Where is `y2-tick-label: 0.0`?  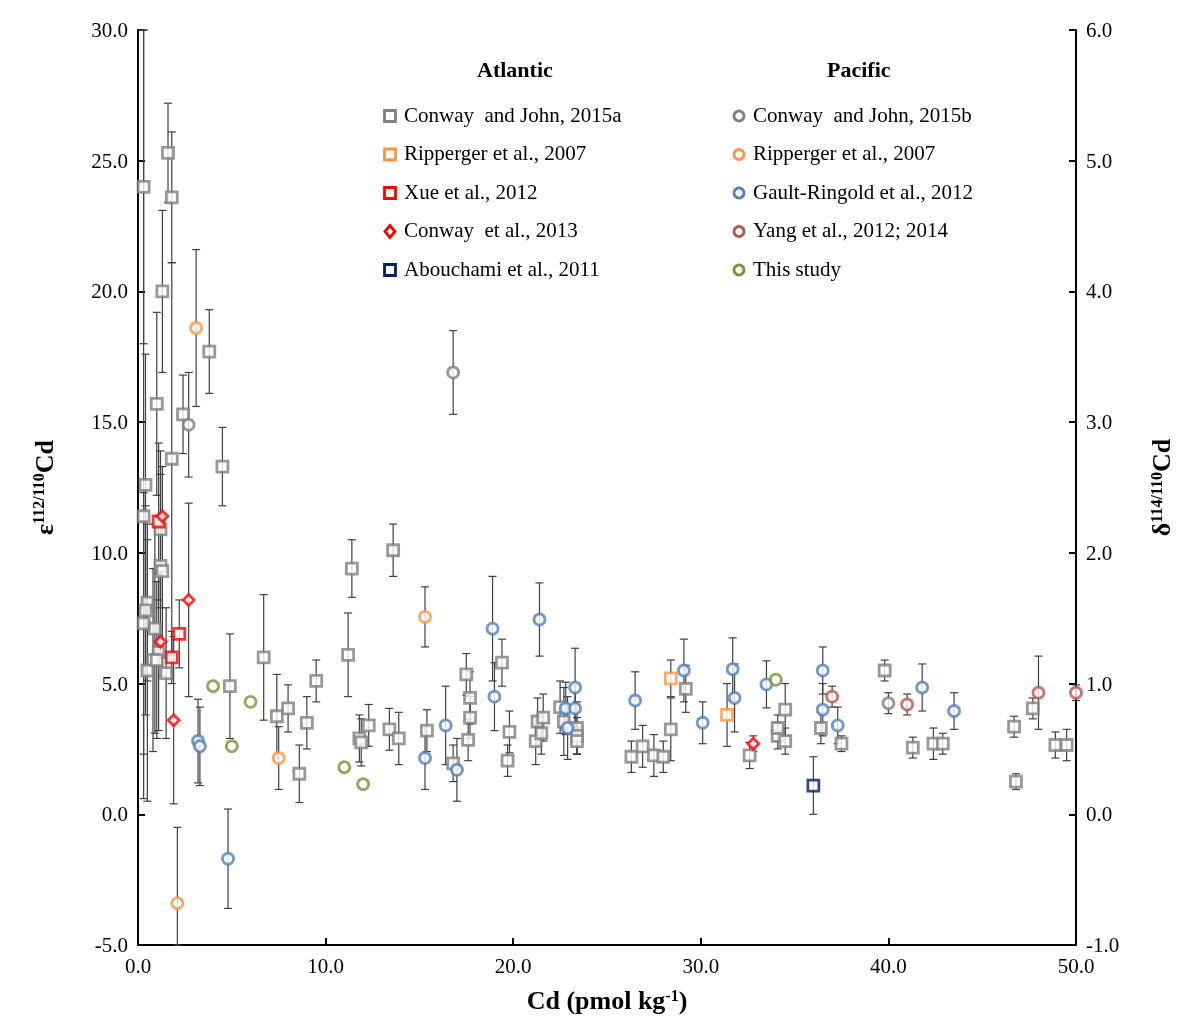 y2-tick-label: 0.0 is located at coordinates (1099, 814).